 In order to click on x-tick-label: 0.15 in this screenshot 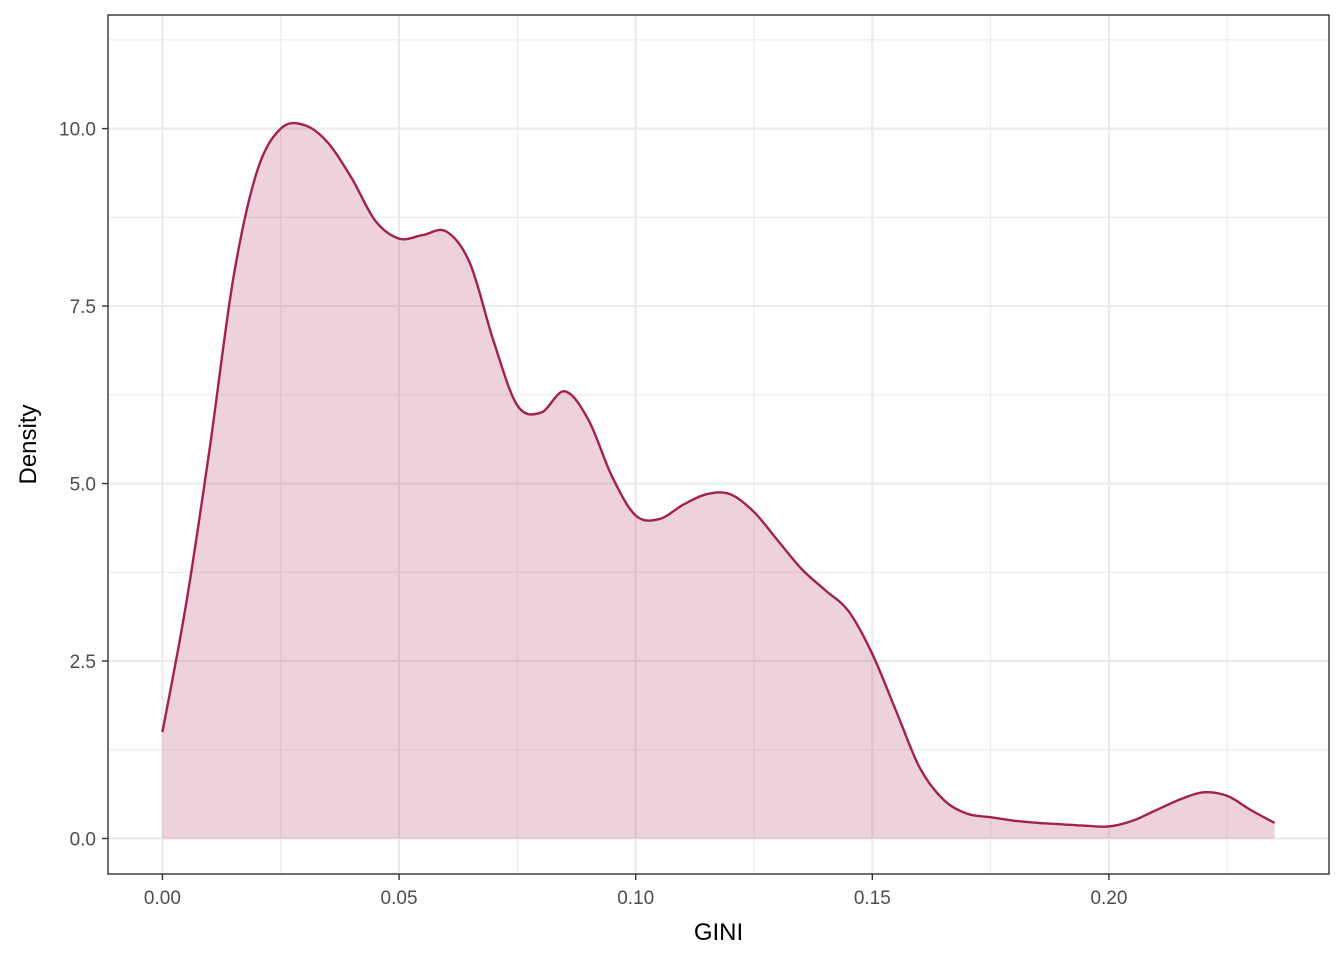, I will do `click(872, 898)`.